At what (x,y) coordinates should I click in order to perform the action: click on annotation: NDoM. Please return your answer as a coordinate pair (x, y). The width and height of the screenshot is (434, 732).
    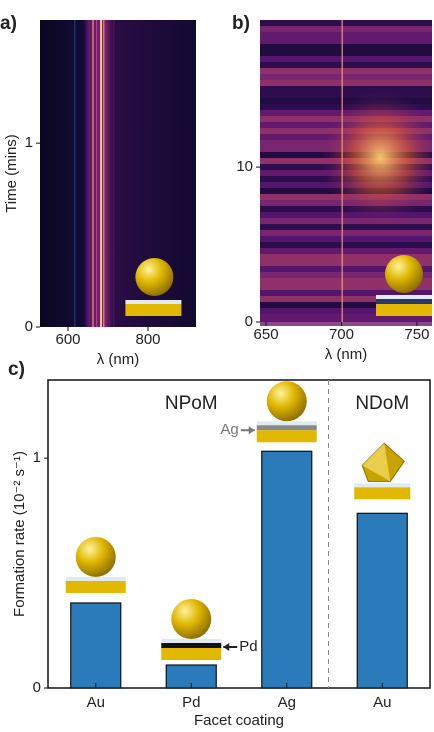
    Looking at the image, I should click on (382, 403).